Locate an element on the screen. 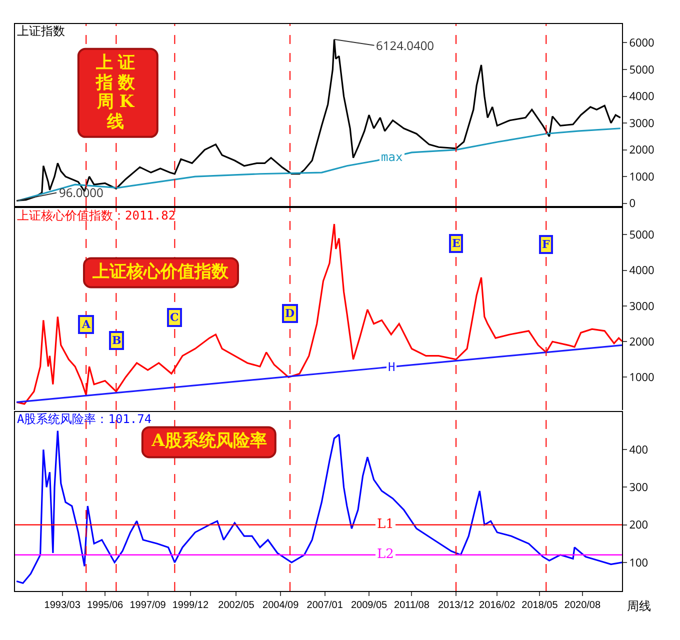 This screenshot has width=680, height=640. annotation: E is located at coordinates (456, 243).